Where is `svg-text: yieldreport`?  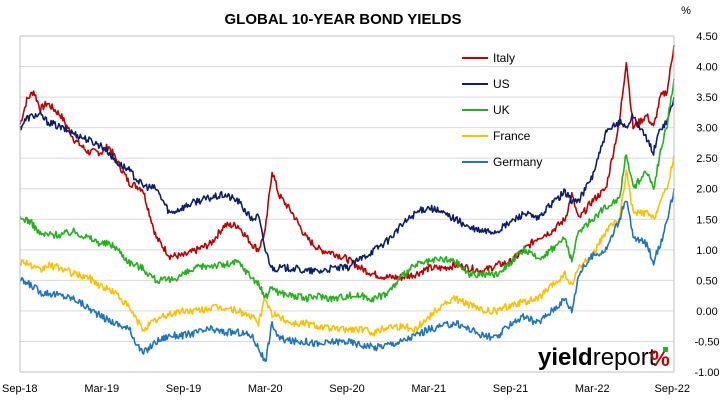
svg-text: yieldreport is located at coordinates (597, 357).